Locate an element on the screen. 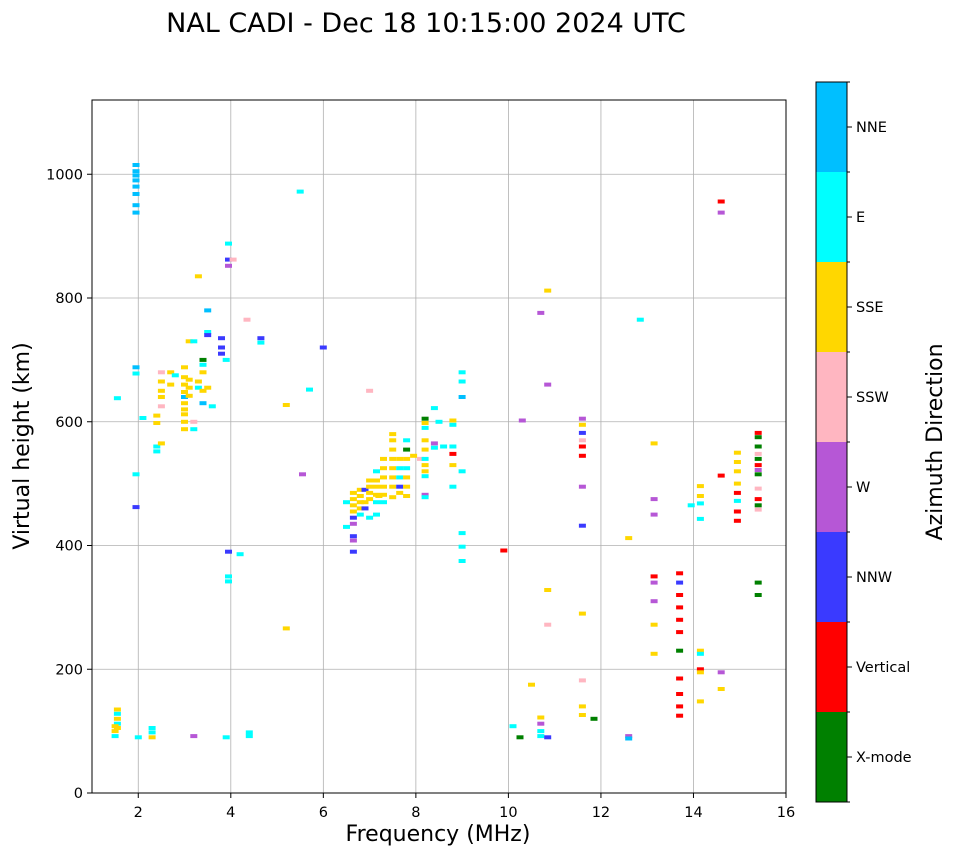 The height and width of the screenshot is (857, 958). colorbar-tick-label: SSE is located at coordinates (870, 308).